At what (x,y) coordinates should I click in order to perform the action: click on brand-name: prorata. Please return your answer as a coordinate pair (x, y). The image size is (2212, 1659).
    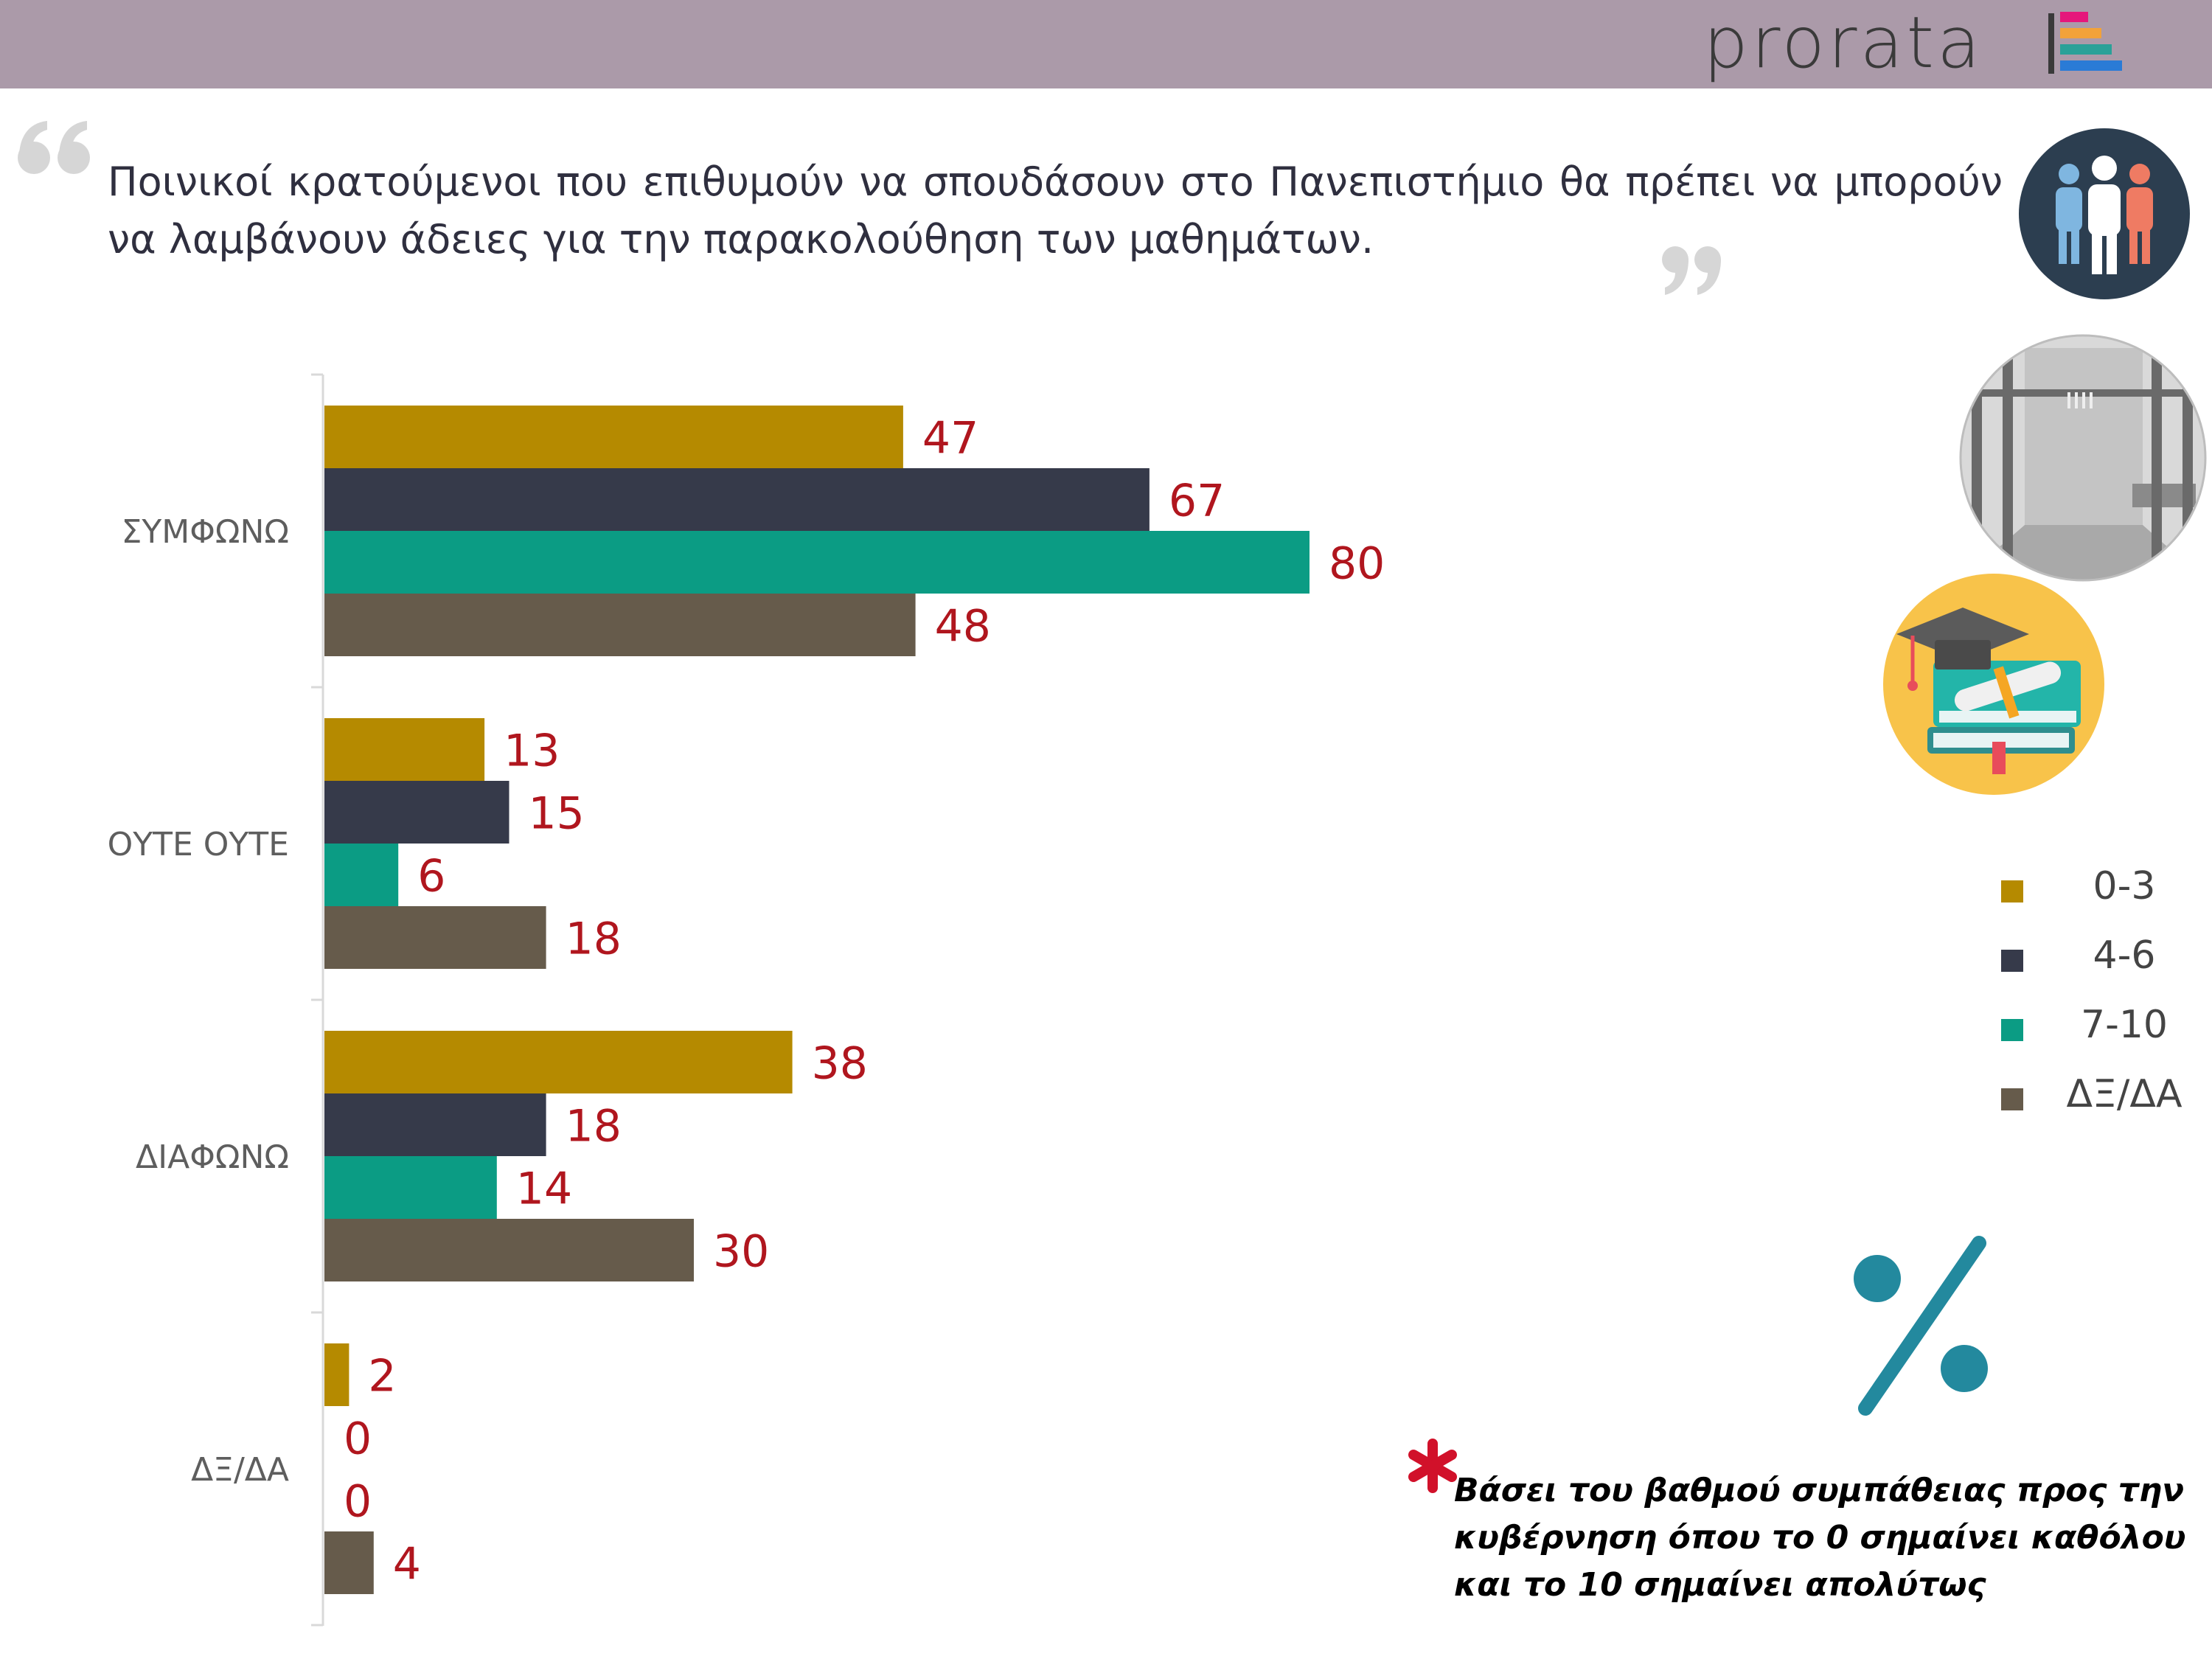
    Looking at the image, I should click on (1843, 42).